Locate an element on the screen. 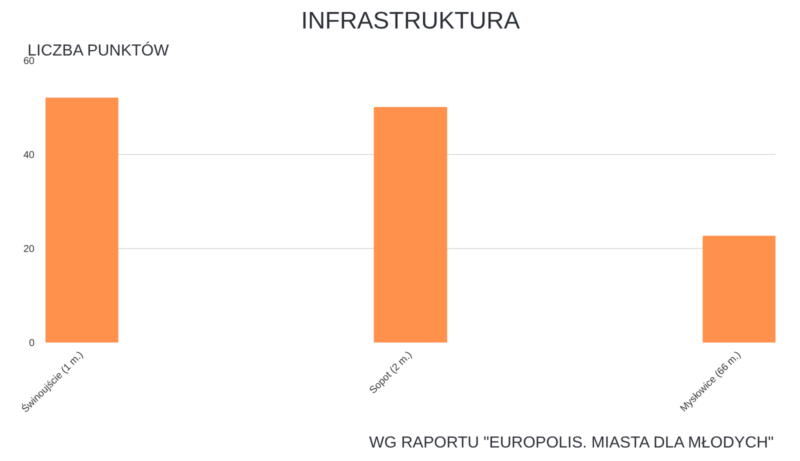 The height and width of the screenshot is (461, 800). y-tick-label: 40 is located at coordinates (29, 155).